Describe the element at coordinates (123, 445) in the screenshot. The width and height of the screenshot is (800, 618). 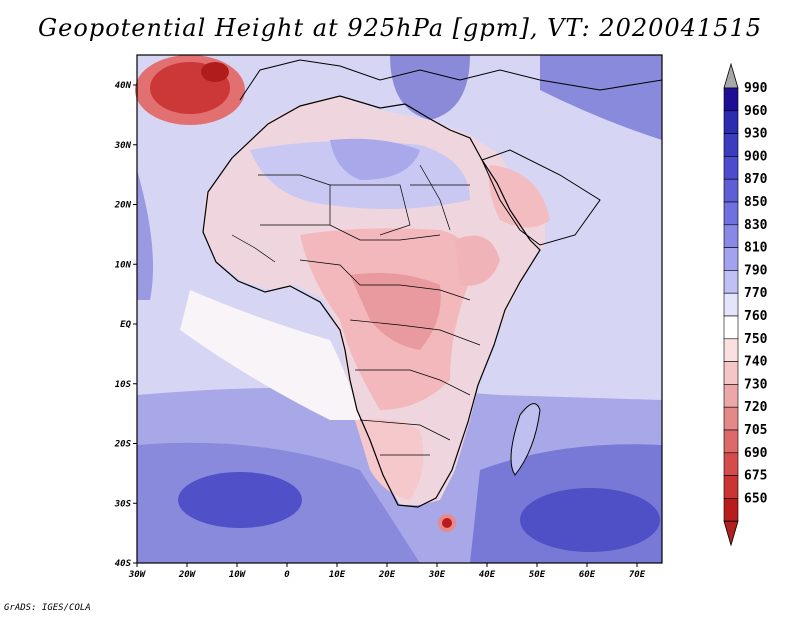
I see `lat-tick-label: 20S` at that location.